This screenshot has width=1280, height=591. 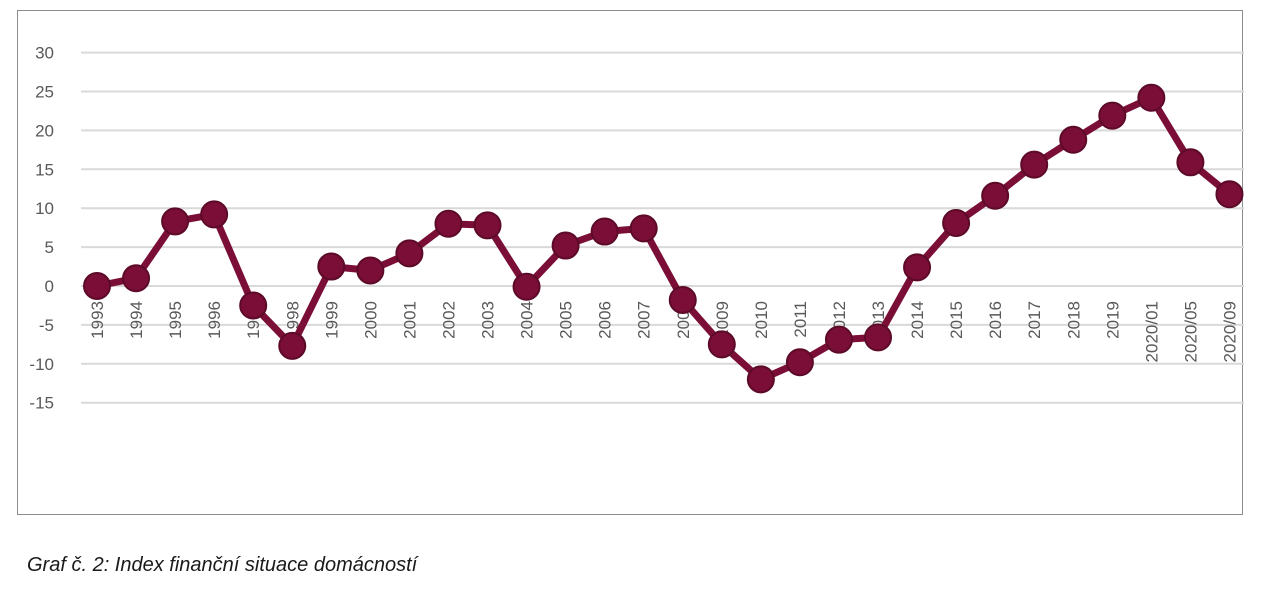 What do you see at coordinates (995, 320) in the screenshot?
I see `x-tick-label: 2016` at bounding box center [995, 320].